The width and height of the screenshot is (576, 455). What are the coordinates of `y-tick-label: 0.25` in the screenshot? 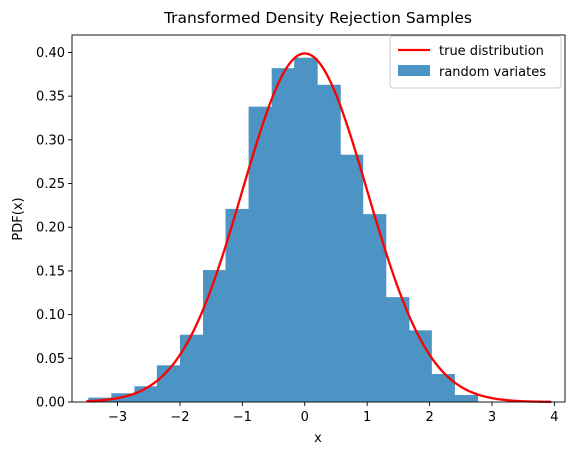 It's located at (50, 184).